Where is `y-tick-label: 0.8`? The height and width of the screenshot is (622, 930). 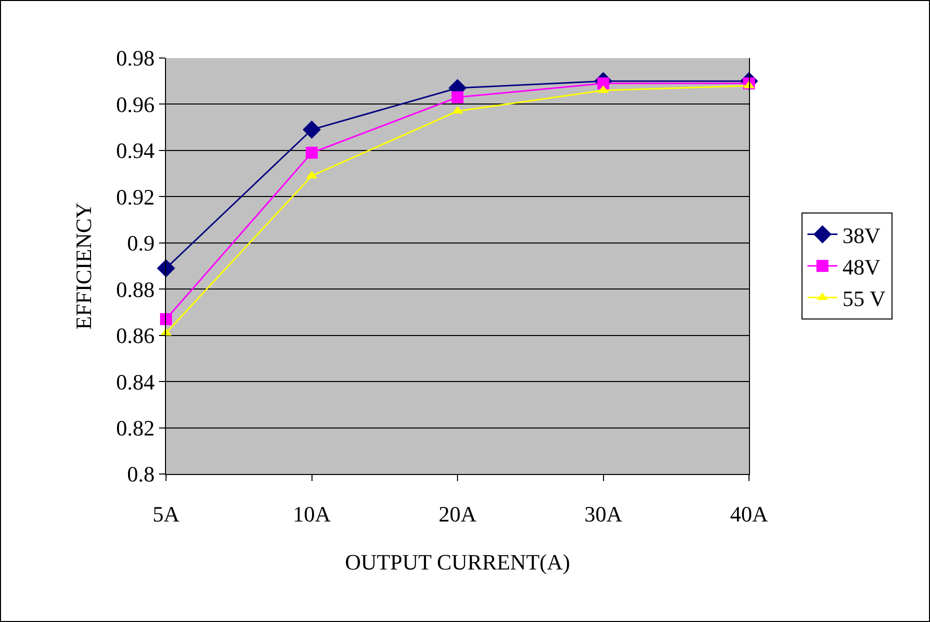 y-tick-label: 0.8 is located at coordinates (141, 474).